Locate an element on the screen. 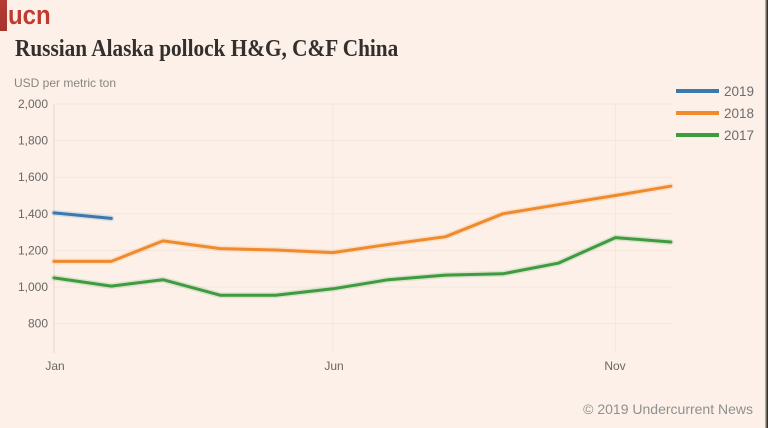  svg-text: Nov is located at coordinates (614, 366).